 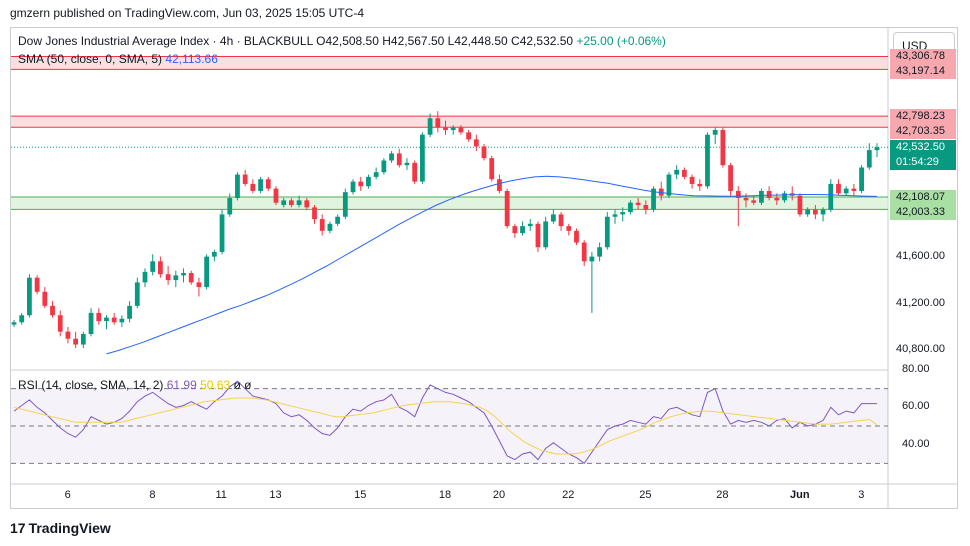 I want to click on rsi-zero-icon: ø, so click(x=248, y=385).